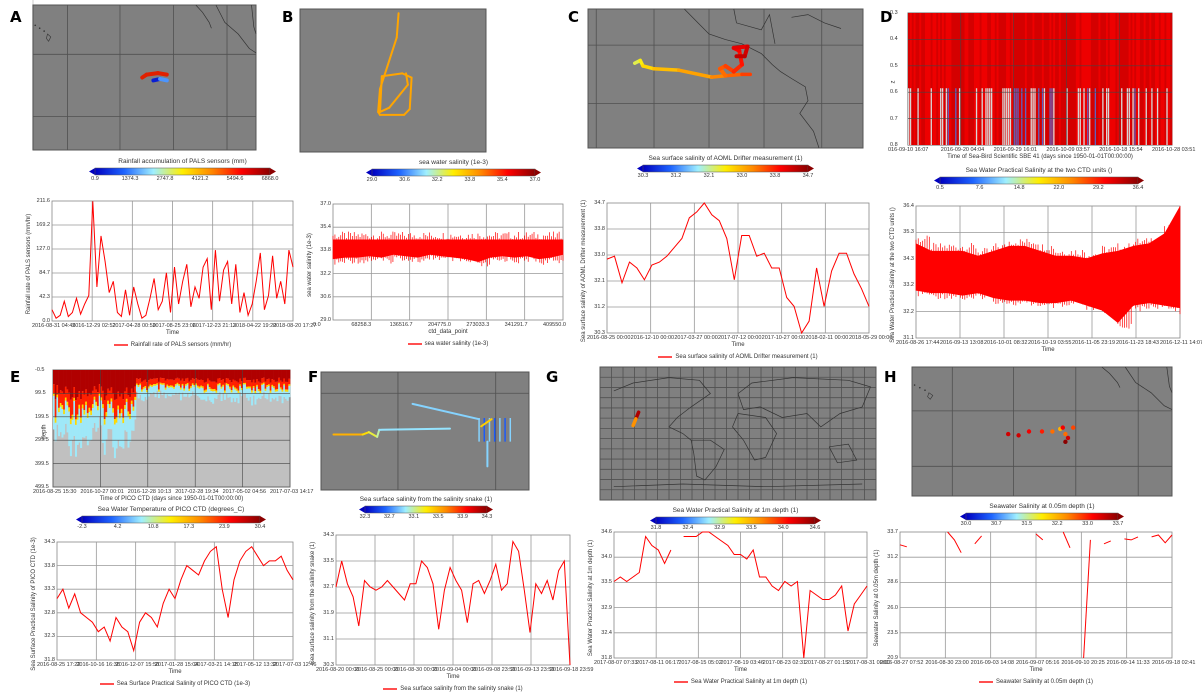 This screenshot has width=1202, height=696. I want to click on colorbar-gradient, so click(735, 520).